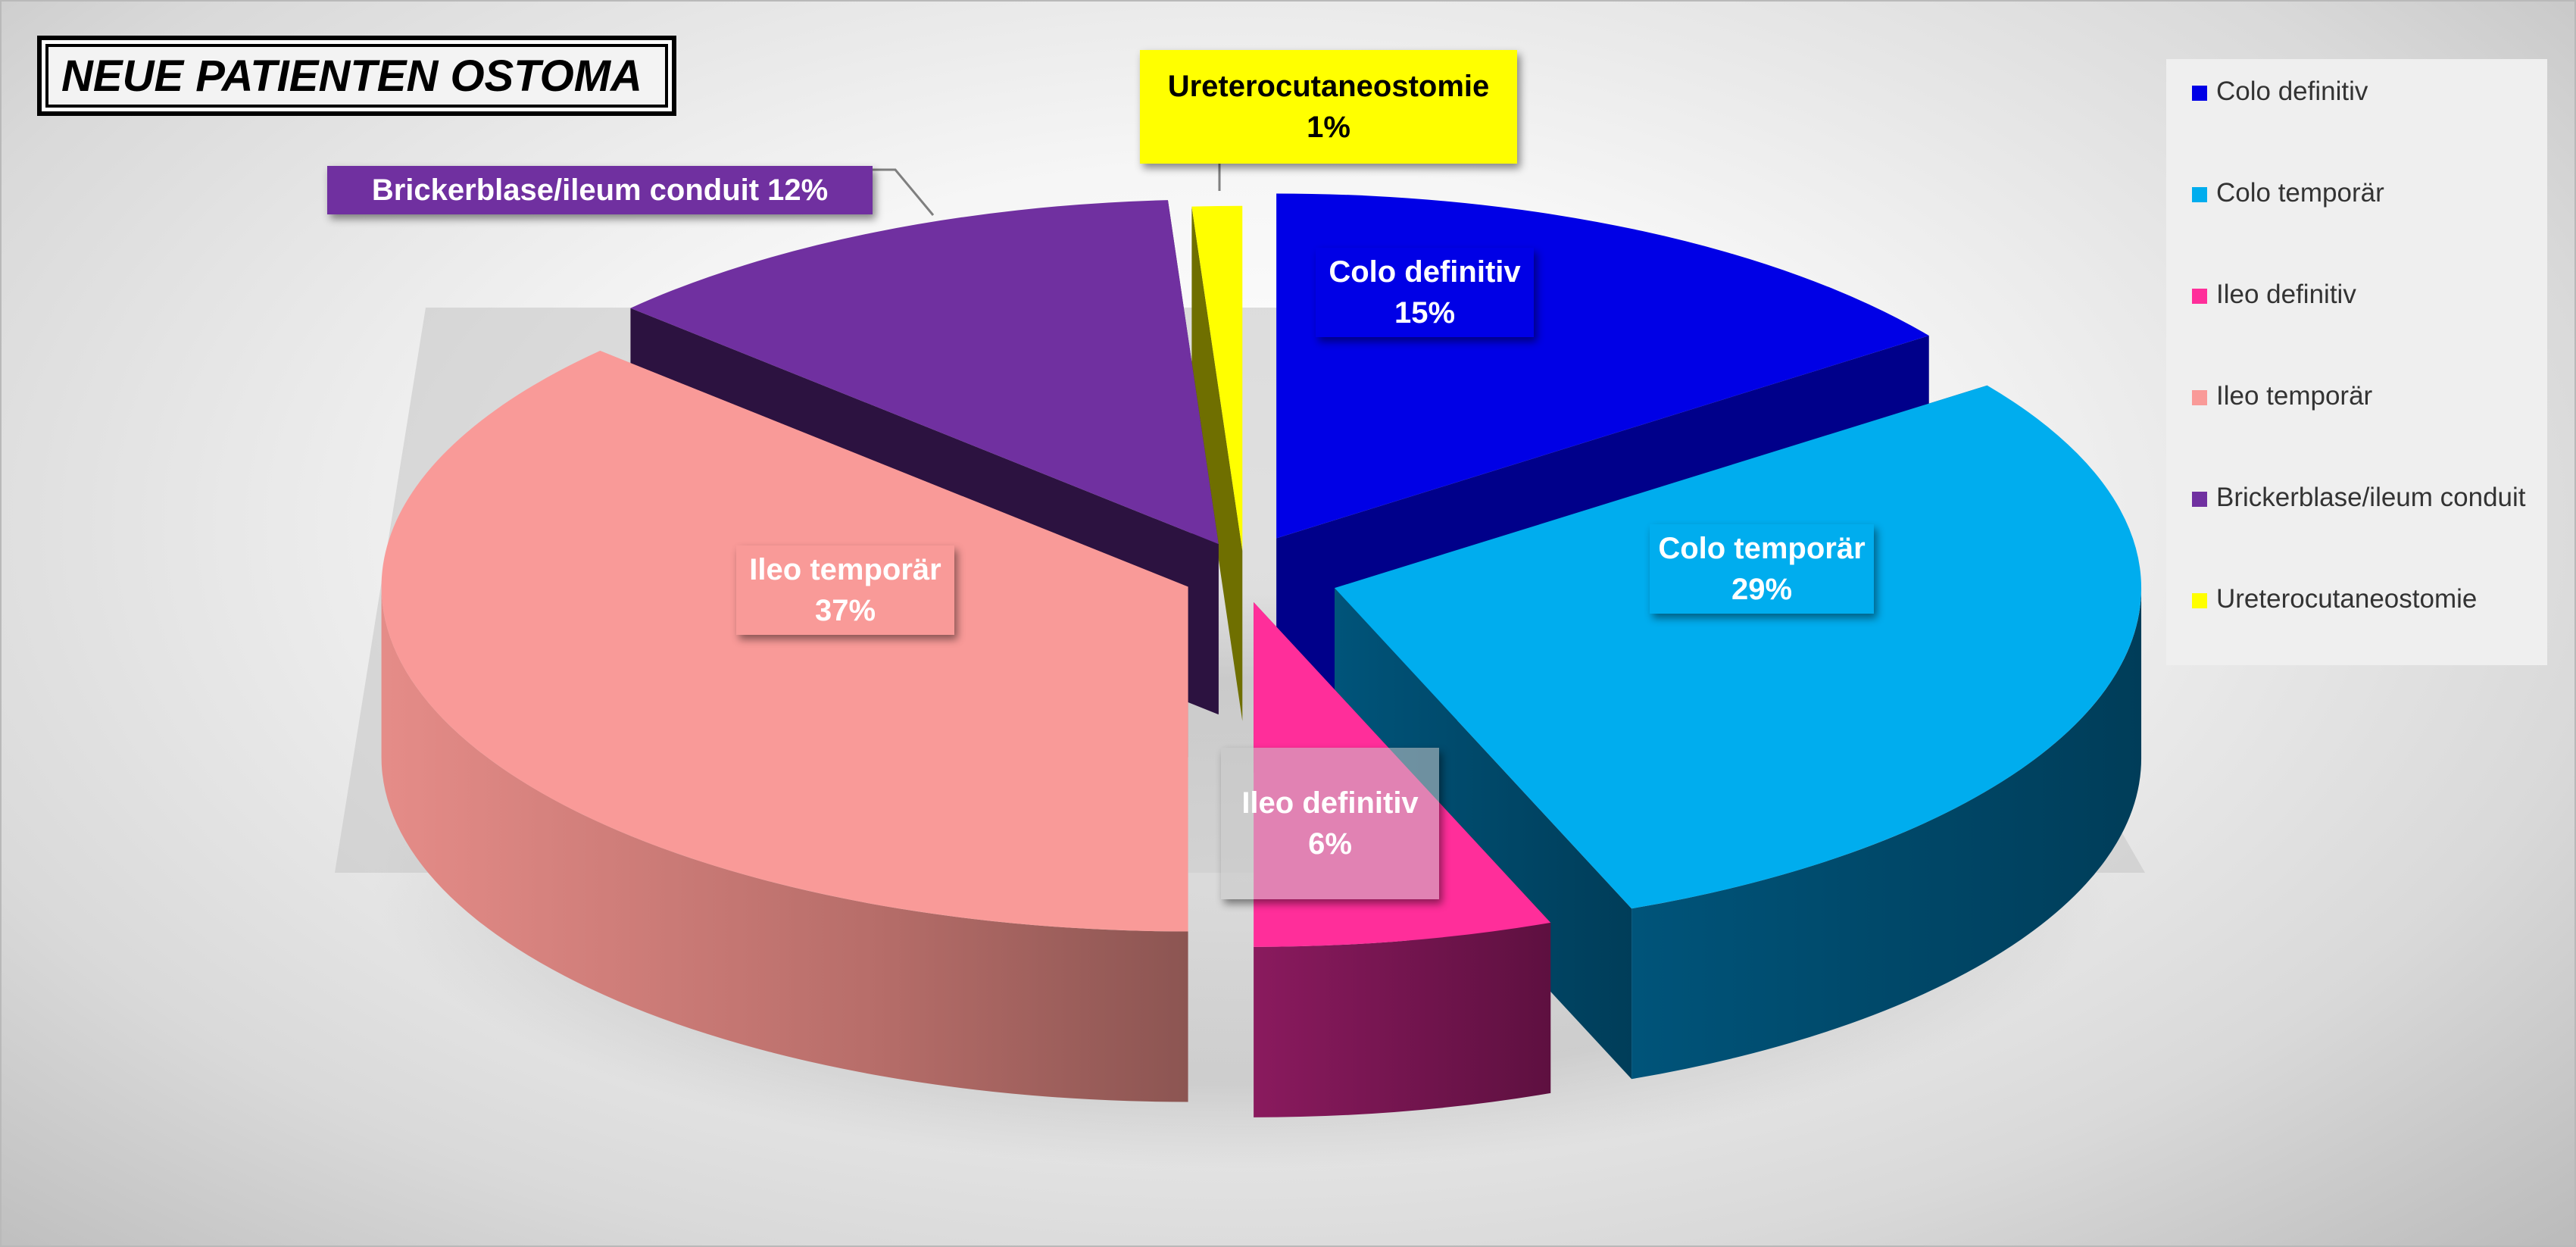 The width and height of the screenshot is (2576, 1247). What do you see at coordinates (1403, 1019) in the screenshot?
I see `pie-slice-side-ileo-definitiv` at bounding box center [1403, 1019].